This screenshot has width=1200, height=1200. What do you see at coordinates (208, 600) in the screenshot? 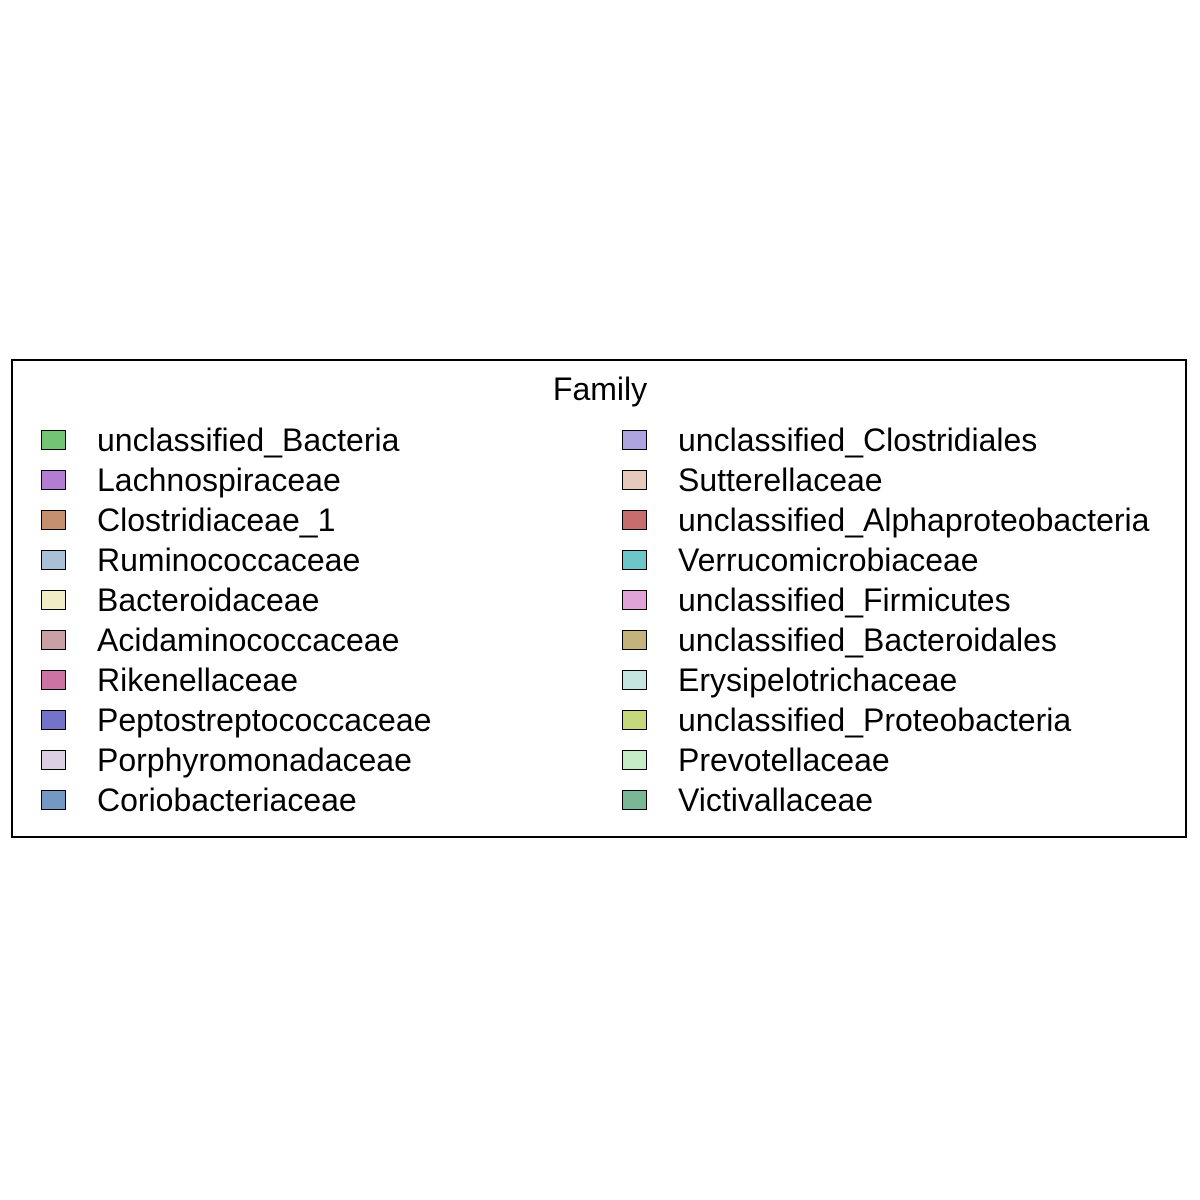
I see `legend-label: Bacteroidaceae` at bounding box center [208, 600].